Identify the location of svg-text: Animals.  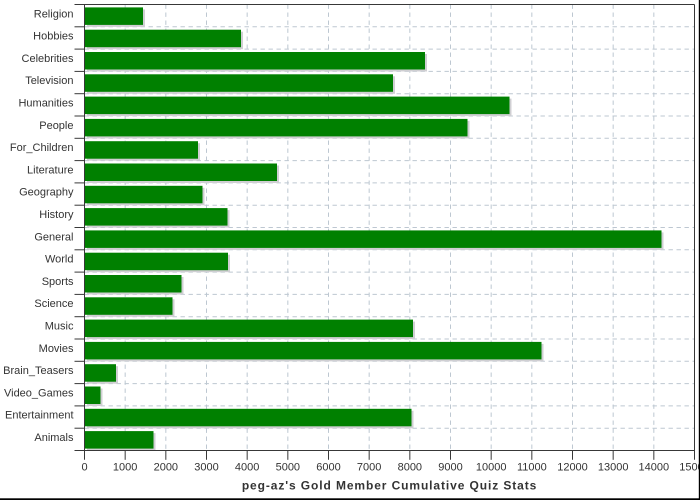
(54, 438).